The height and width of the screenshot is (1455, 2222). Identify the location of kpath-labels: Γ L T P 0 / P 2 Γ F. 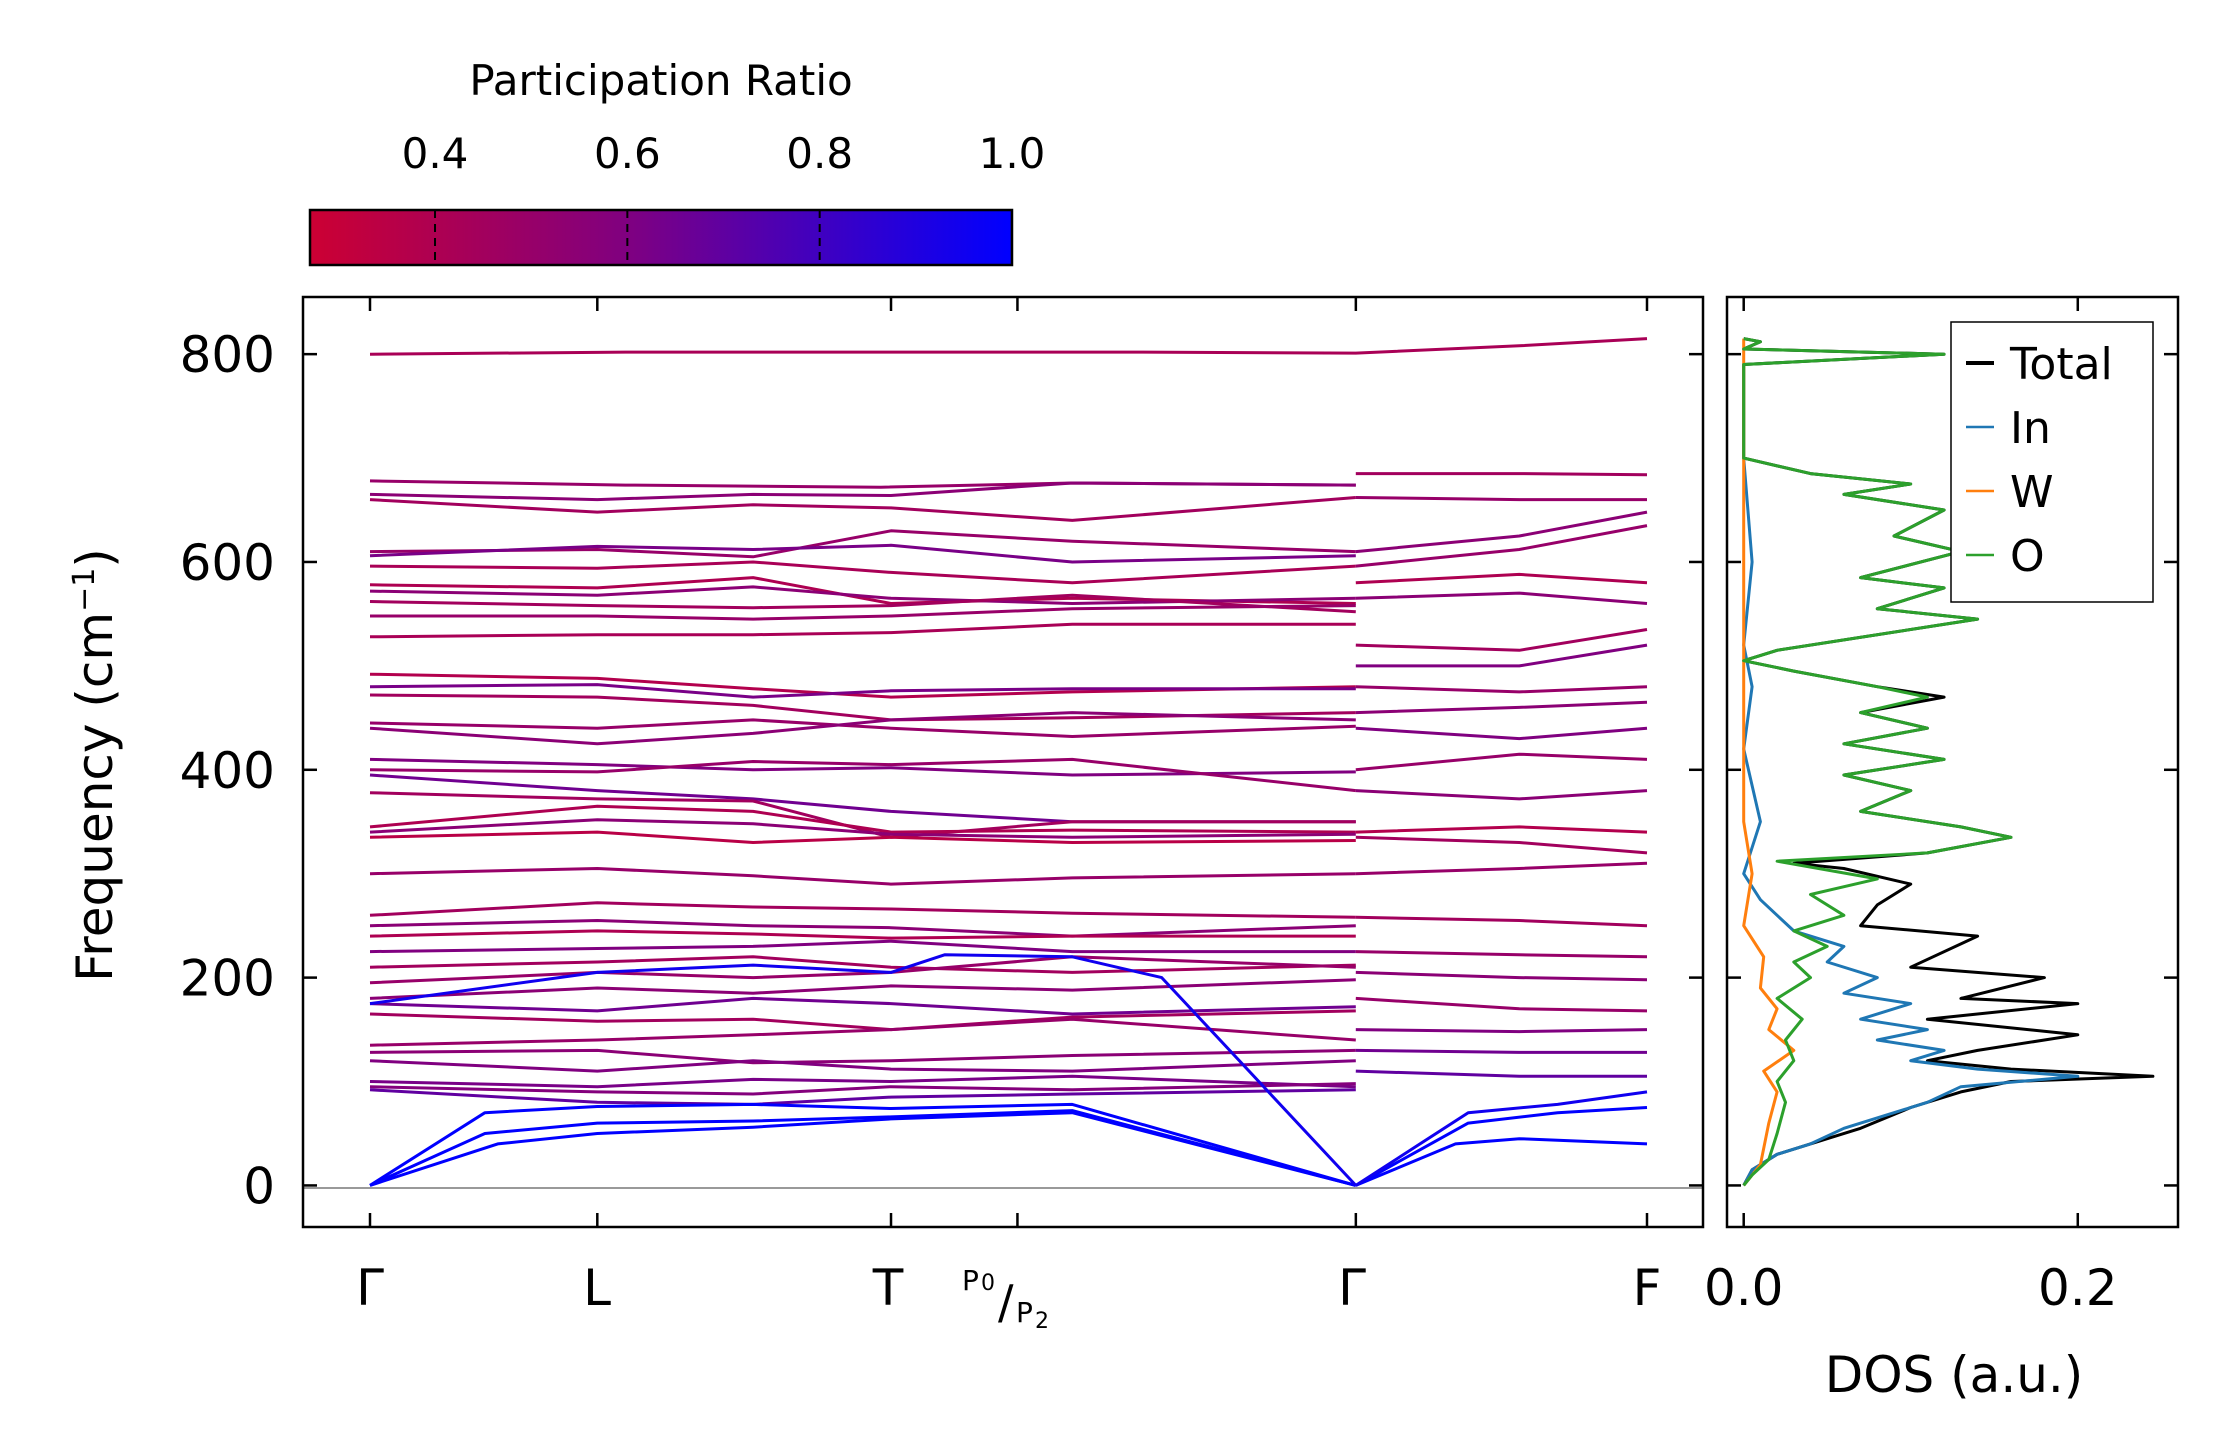
(1008, 1296).